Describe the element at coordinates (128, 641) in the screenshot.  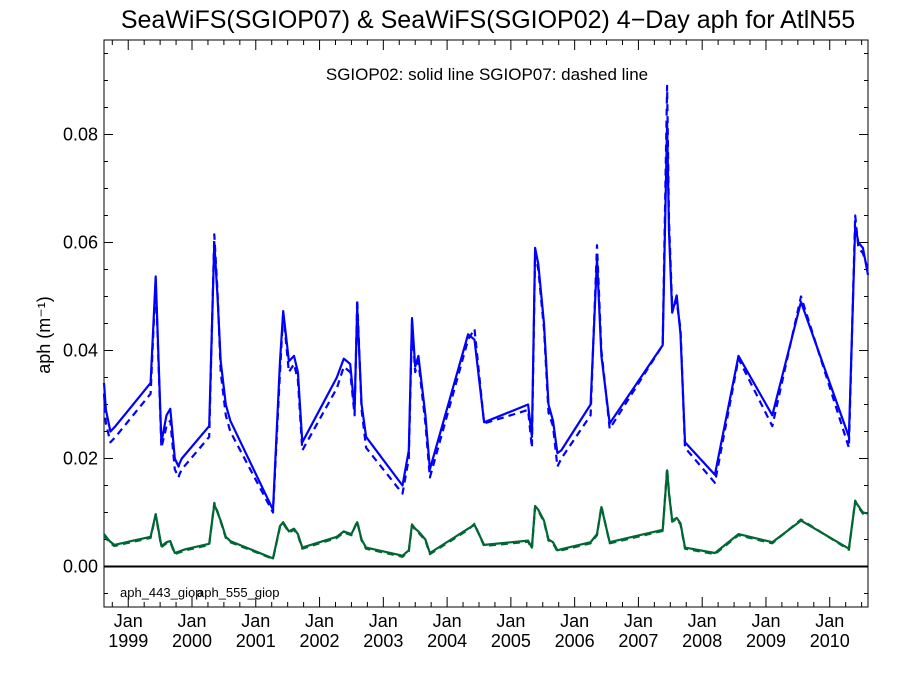
I see `x-tick-label-year: 1999` at that location.